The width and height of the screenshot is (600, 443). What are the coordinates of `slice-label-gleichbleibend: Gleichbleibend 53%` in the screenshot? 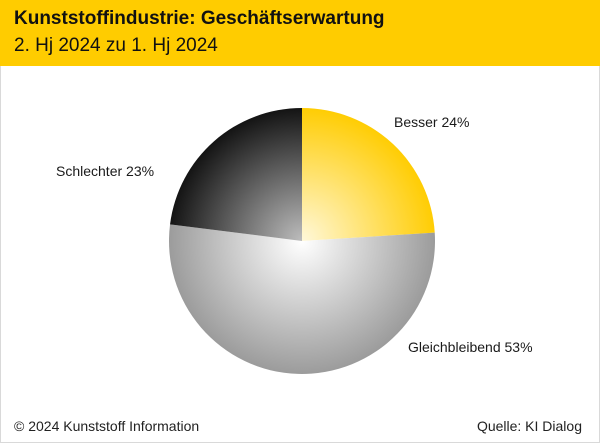 It's located at (470, 347).